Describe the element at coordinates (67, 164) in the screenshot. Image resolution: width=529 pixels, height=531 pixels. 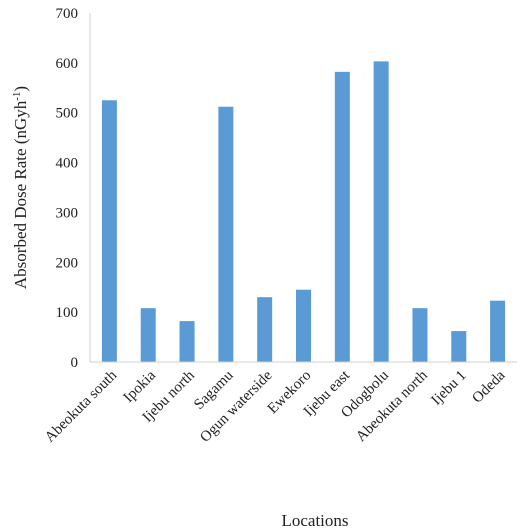
I see `y-tick-label: 400` at that location.